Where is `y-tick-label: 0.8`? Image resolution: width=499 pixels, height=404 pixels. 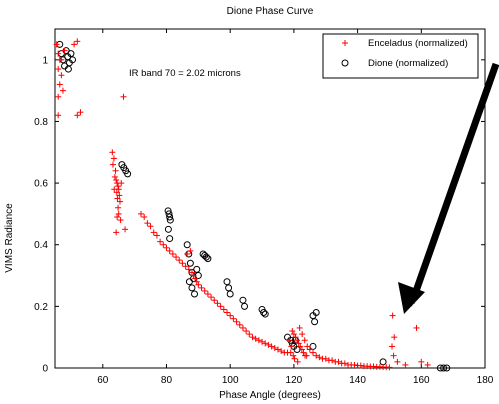
y-tick-label: 0.8 is located at coordinates (41, 122).